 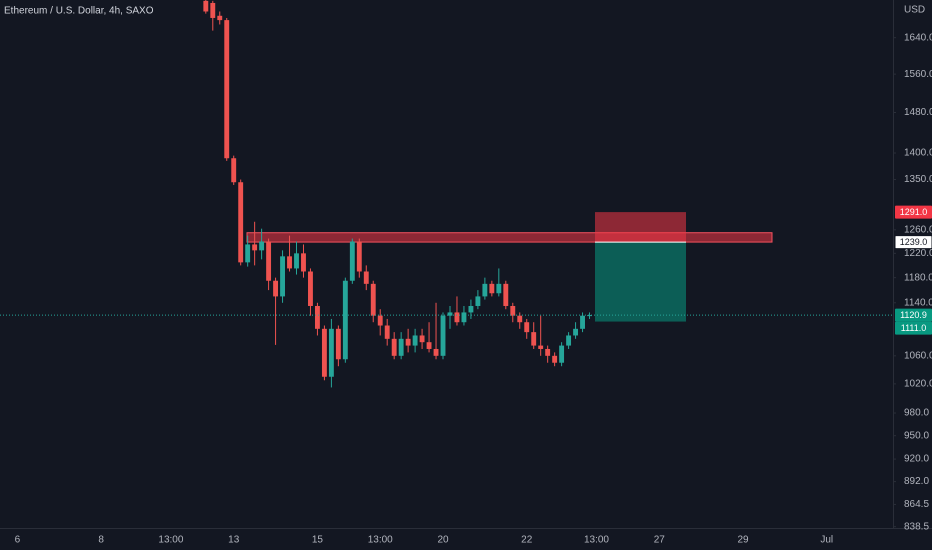 I want to click on x-tick-label: 8, so click(x=101, y=540).